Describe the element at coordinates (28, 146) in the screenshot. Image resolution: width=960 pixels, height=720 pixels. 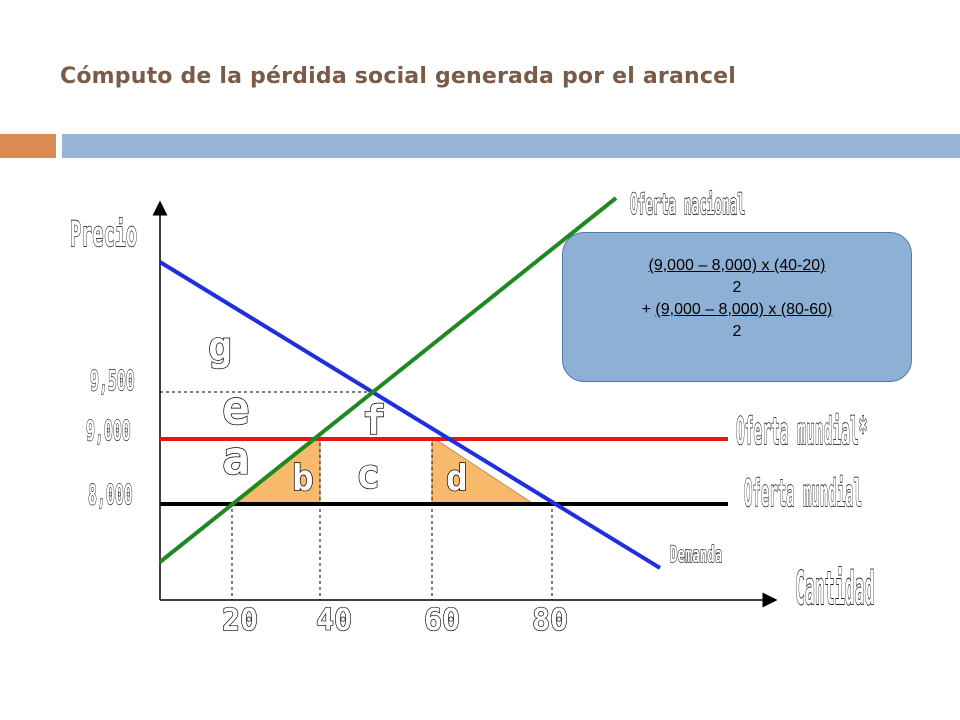
I see `accent-bar-orange` at that location.